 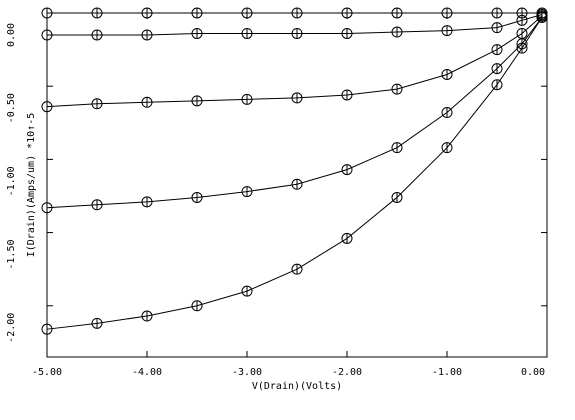 I want to click on x-tick-label: 0.00, so click(x=533, y=372).